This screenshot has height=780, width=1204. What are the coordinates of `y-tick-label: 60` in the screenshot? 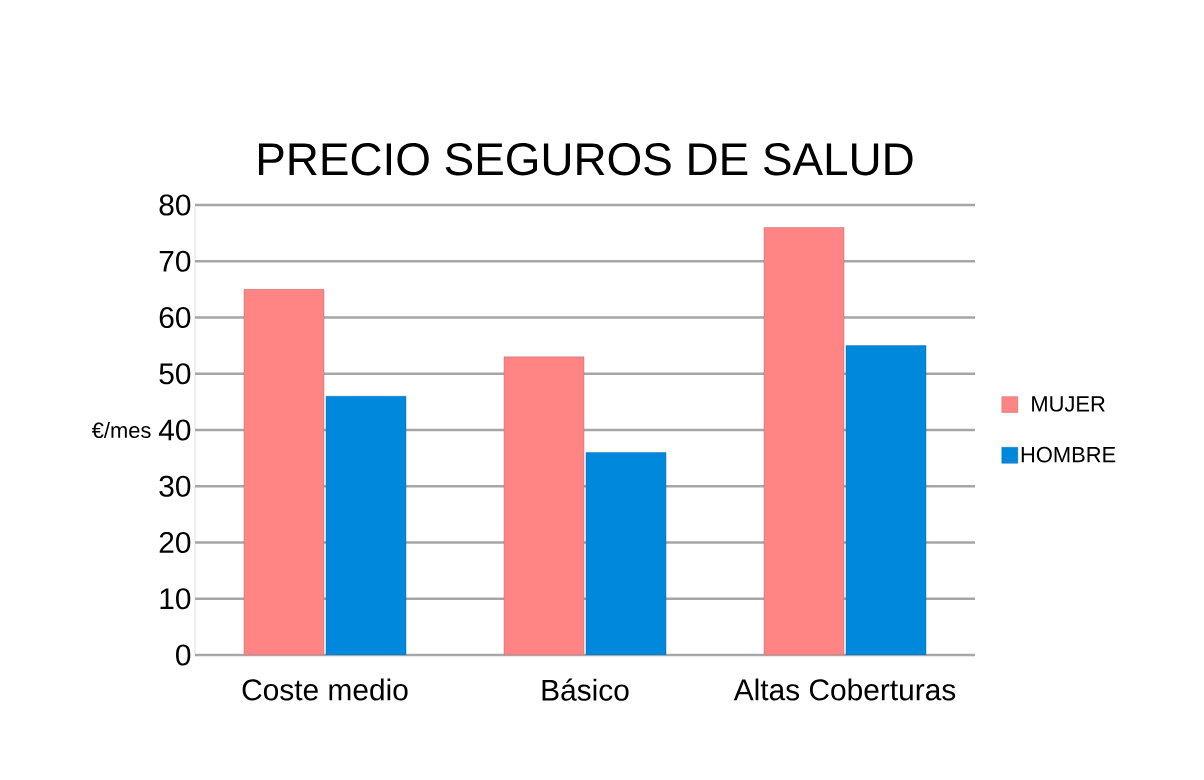 It's located at (175, 317).